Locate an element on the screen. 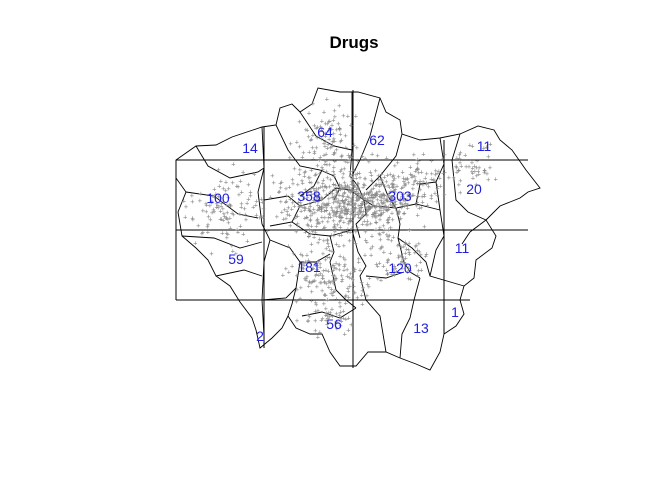 The height and width of the screenshot is (480, 672). count-label-r2c1: 181 is located at coordinates (309, 267).